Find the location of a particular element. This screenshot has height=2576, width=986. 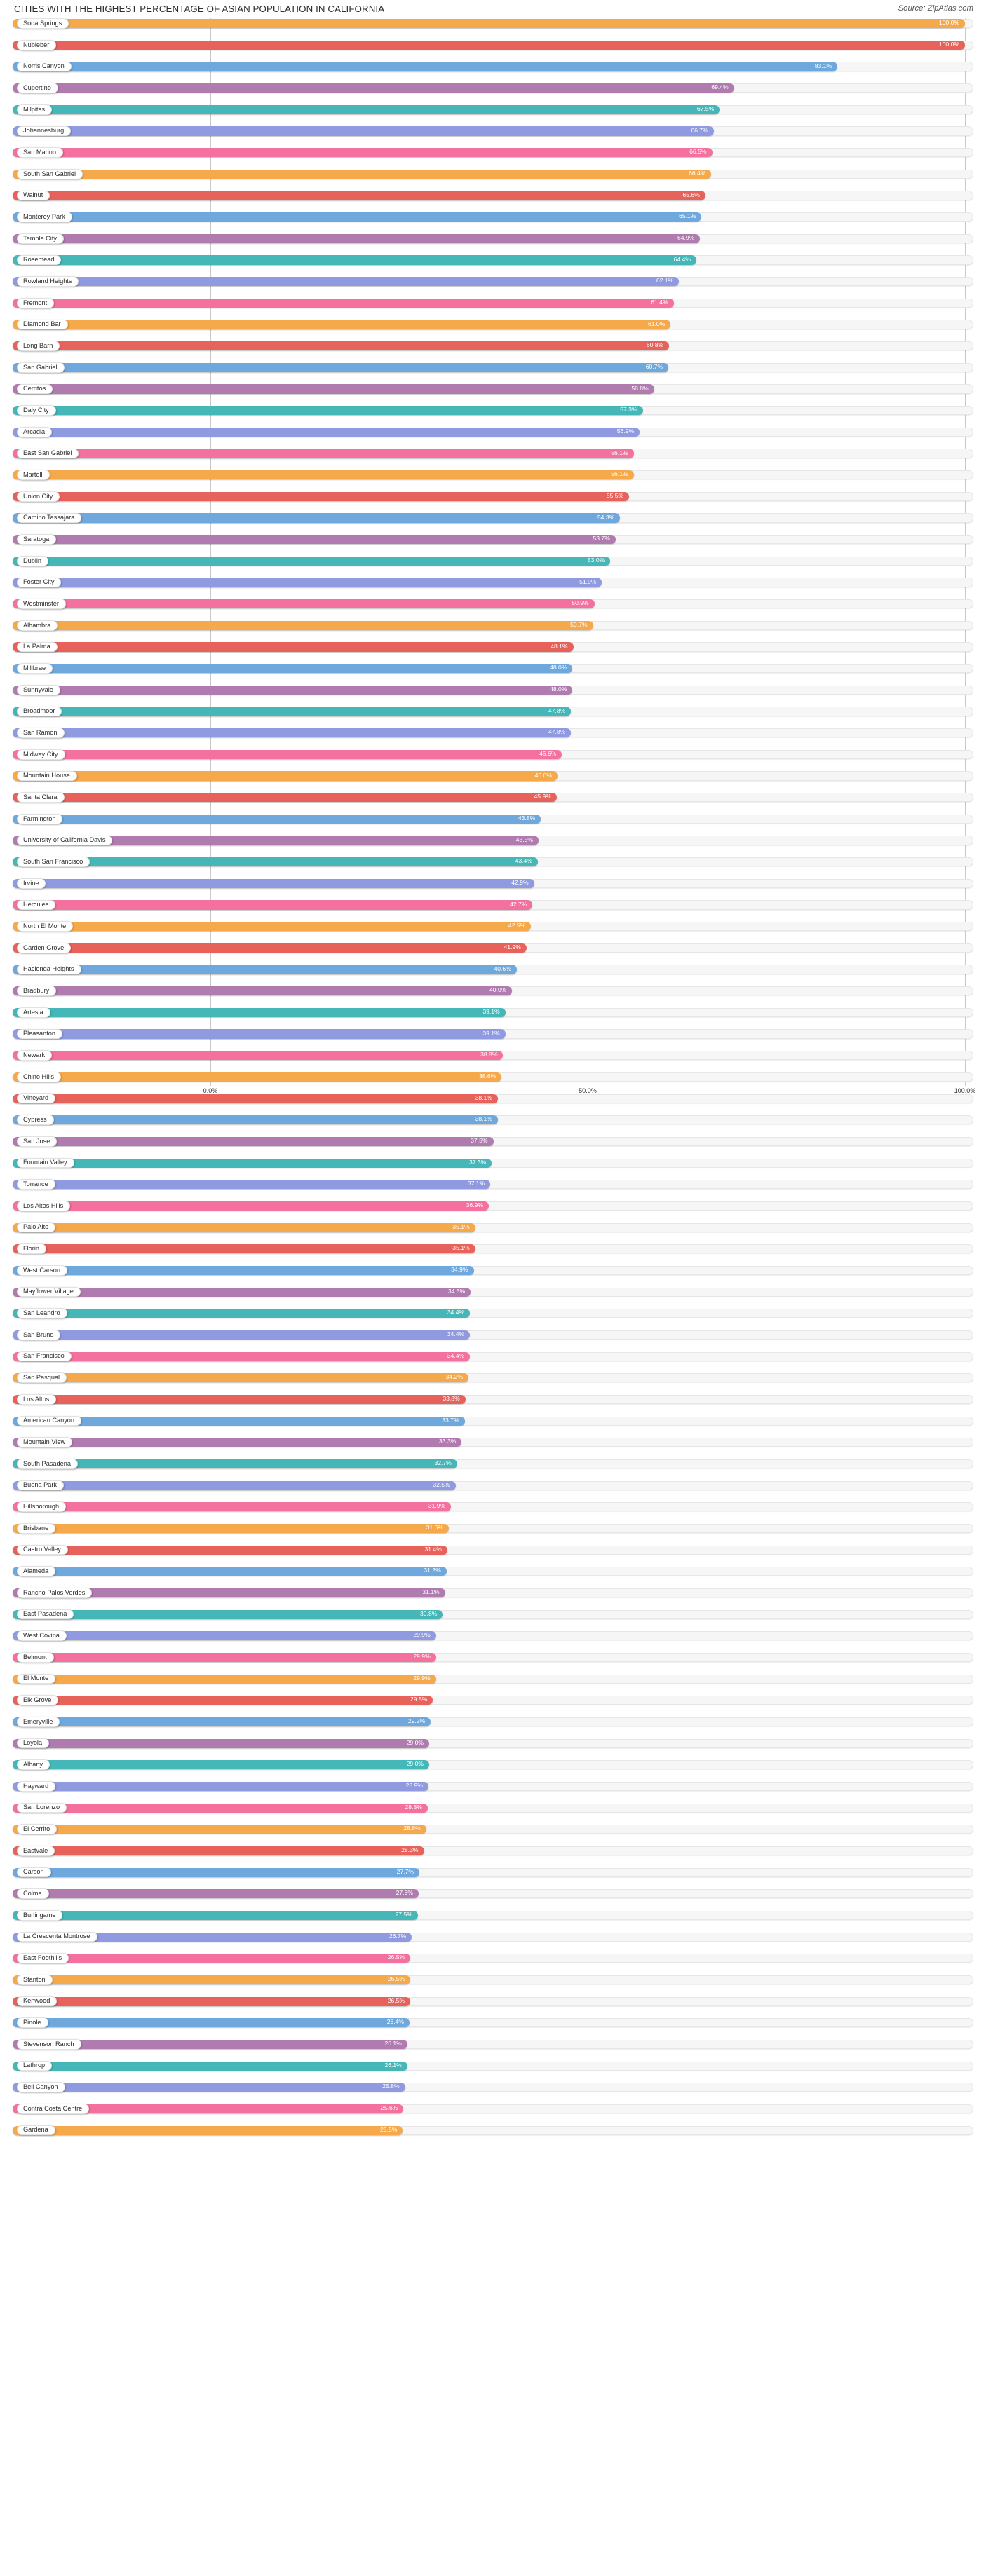

bar-row: Artesia 39.1% is located at coordinates (493, 1012).